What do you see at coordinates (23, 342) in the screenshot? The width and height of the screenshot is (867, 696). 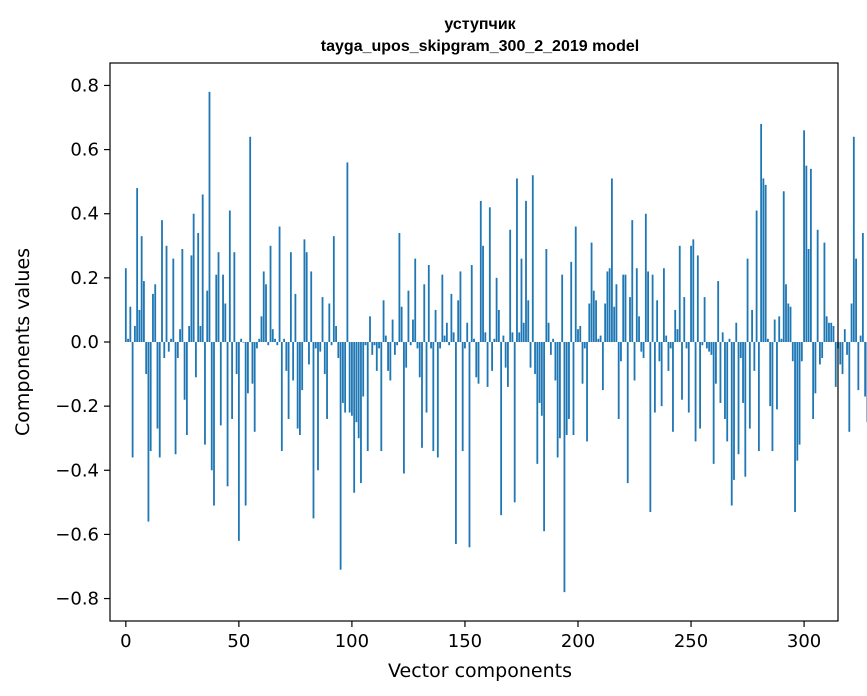 I see `y-axis-label: Components values` at bounding box center [23, 342].